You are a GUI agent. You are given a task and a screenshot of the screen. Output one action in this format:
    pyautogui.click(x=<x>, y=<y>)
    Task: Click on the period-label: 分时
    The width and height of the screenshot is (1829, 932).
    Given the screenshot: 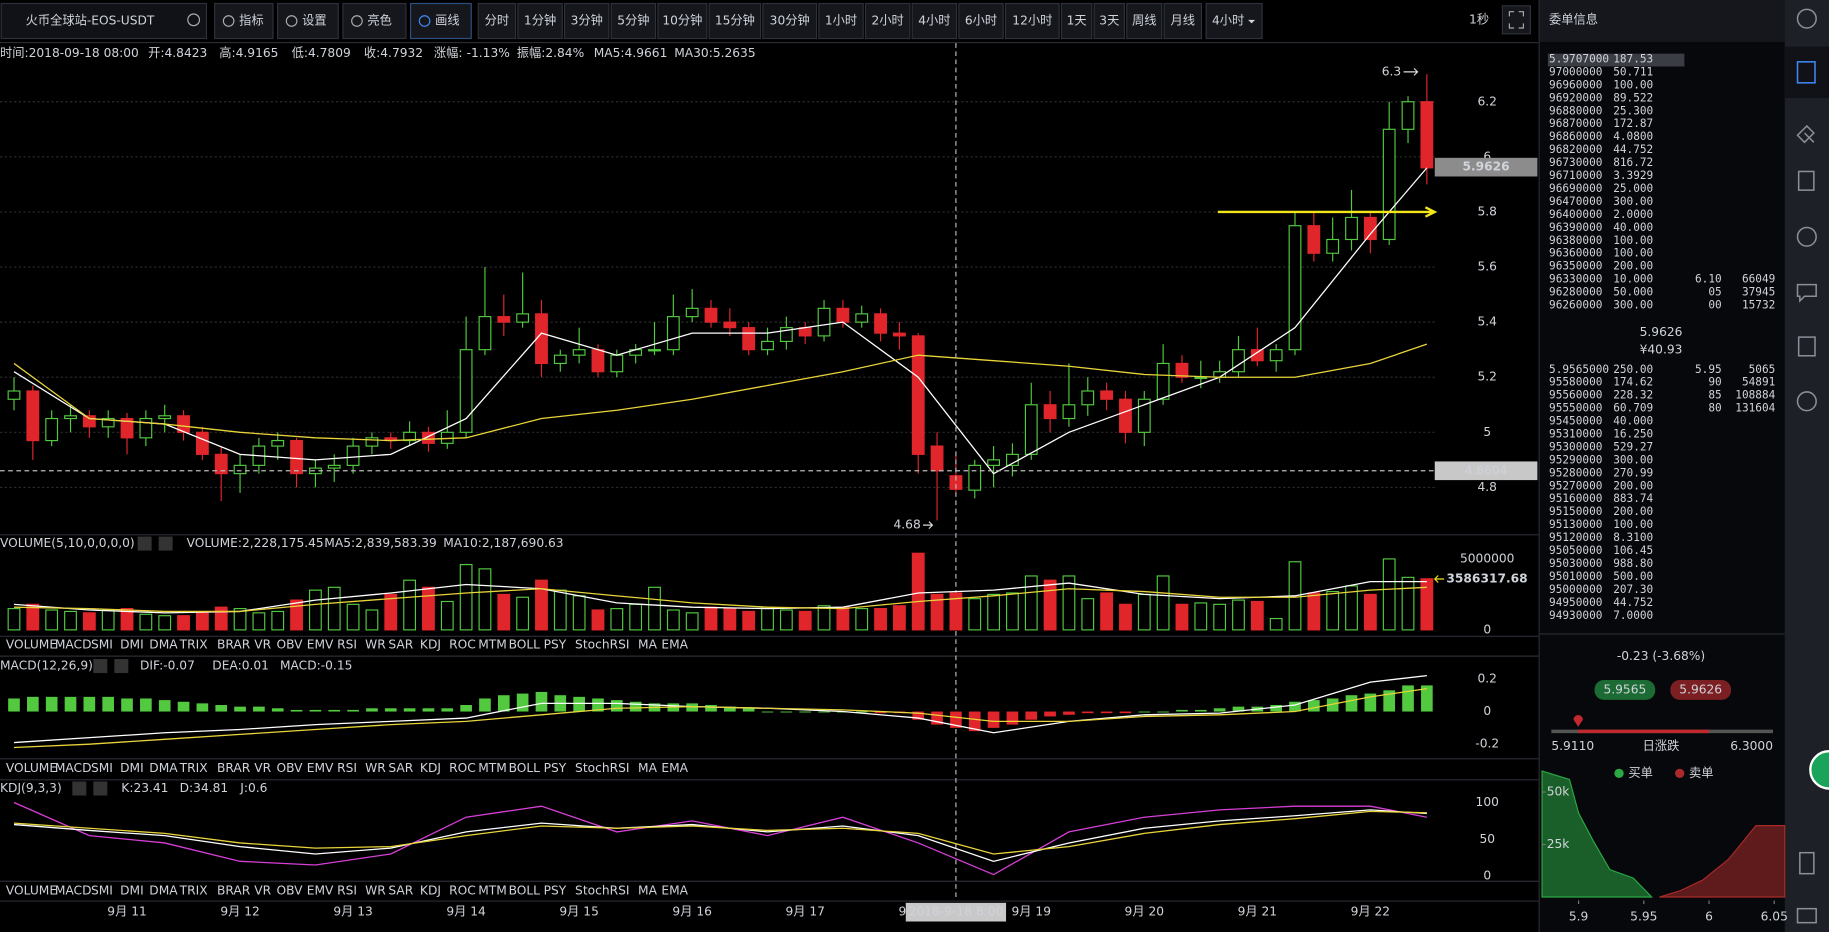 What is the action you would take?
    pyautogui.click(x=497, y=20)
    